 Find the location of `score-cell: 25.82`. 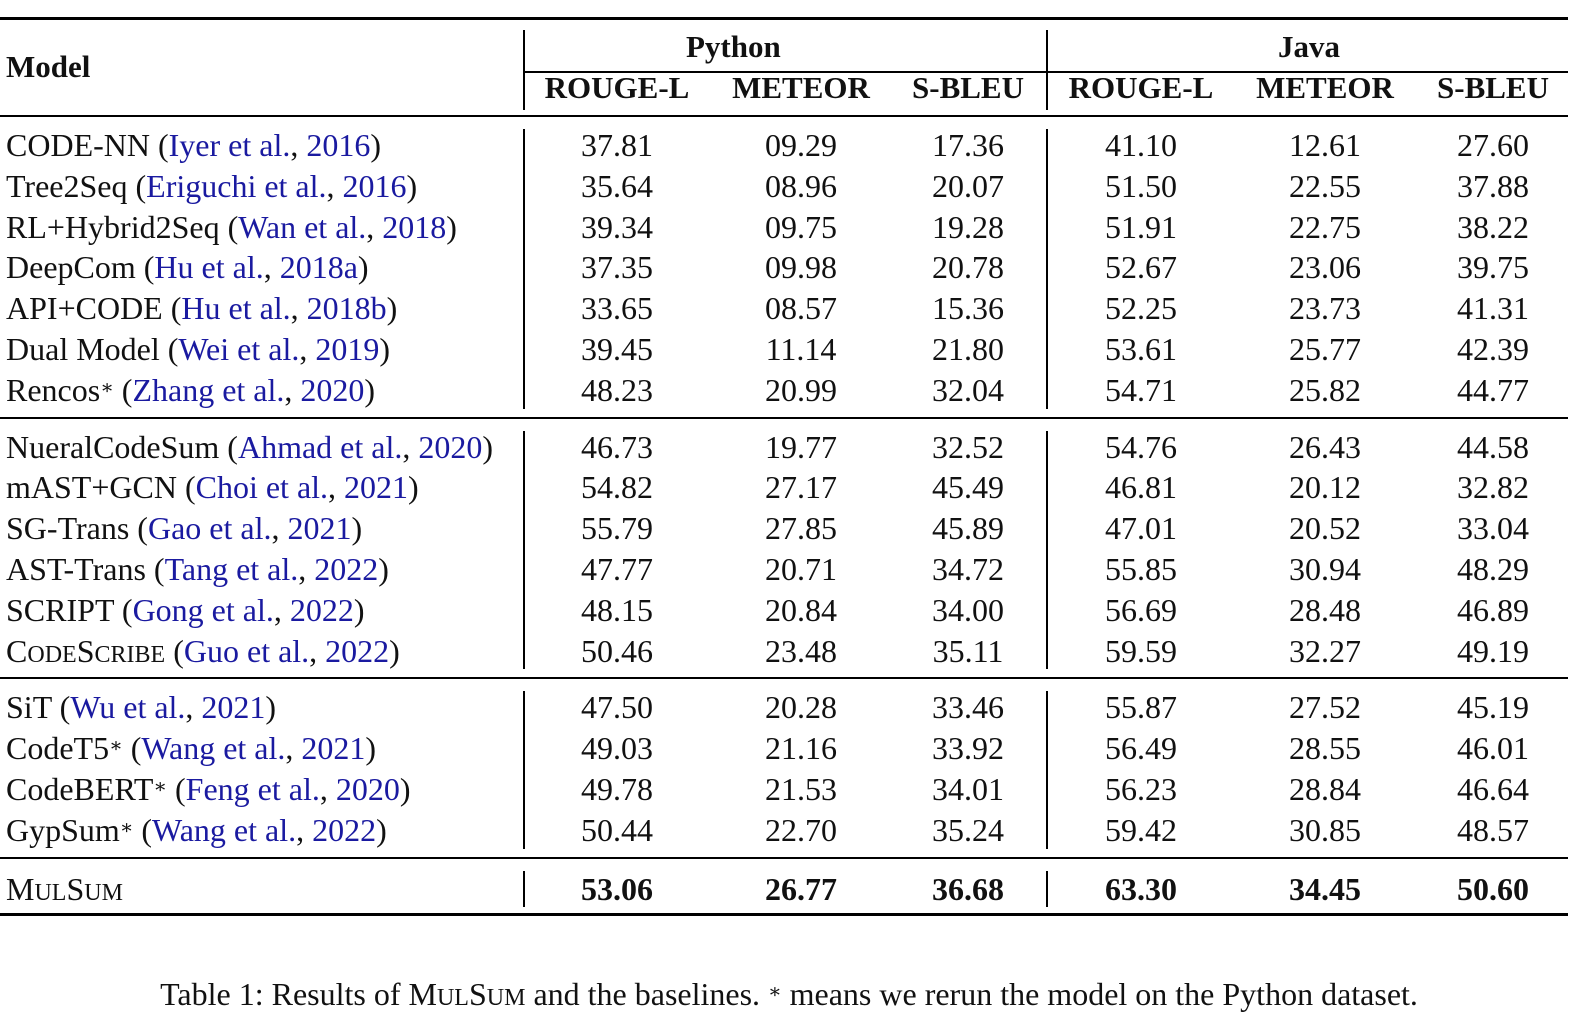

score-cell: 25.82 is located at coordinates (1325, 390).